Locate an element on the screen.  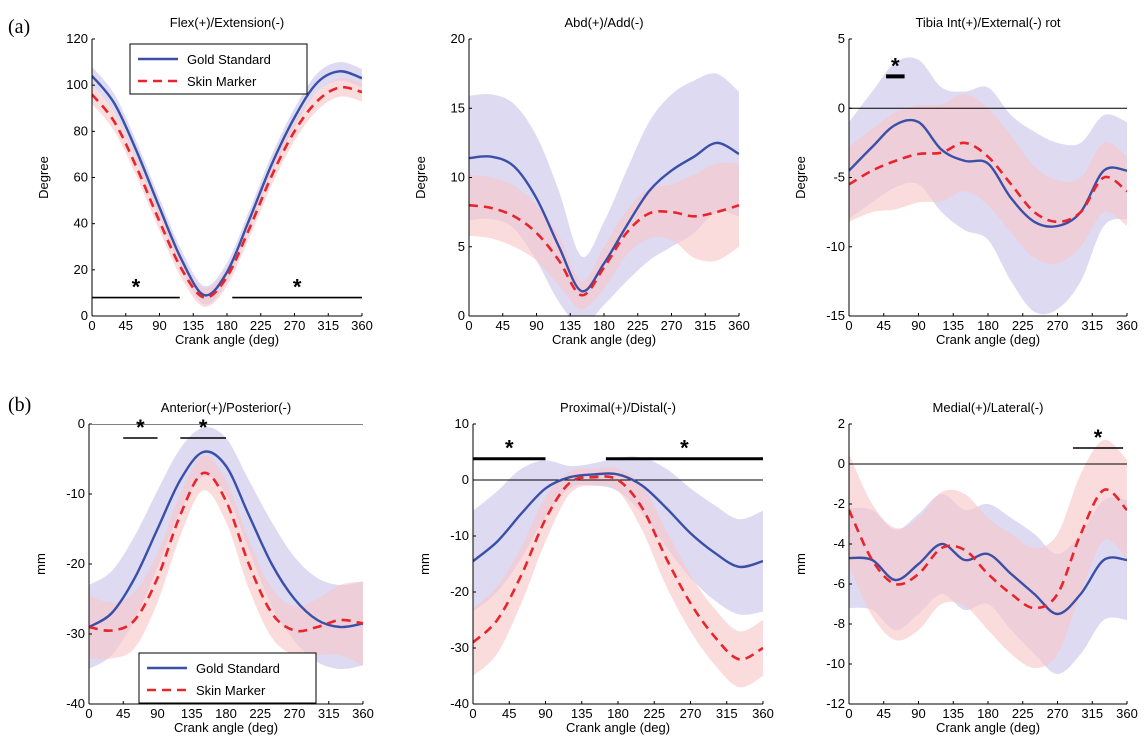
y-tick-label: -4 is located at coordinates (839, 543).